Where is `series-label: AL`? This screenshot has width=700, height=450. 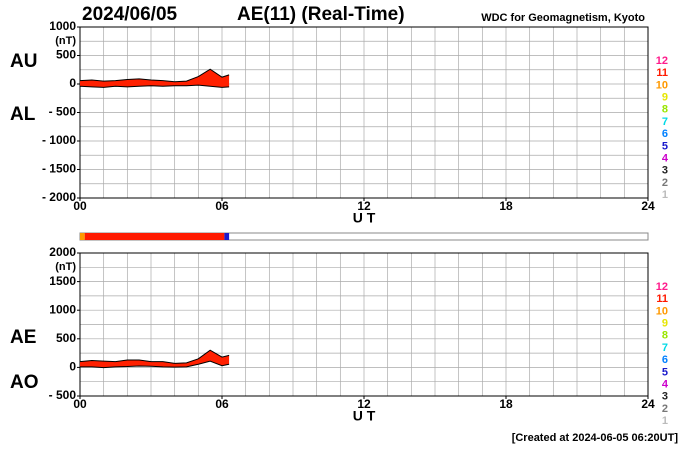 series-label: AL is located at coordinates (23, 114).